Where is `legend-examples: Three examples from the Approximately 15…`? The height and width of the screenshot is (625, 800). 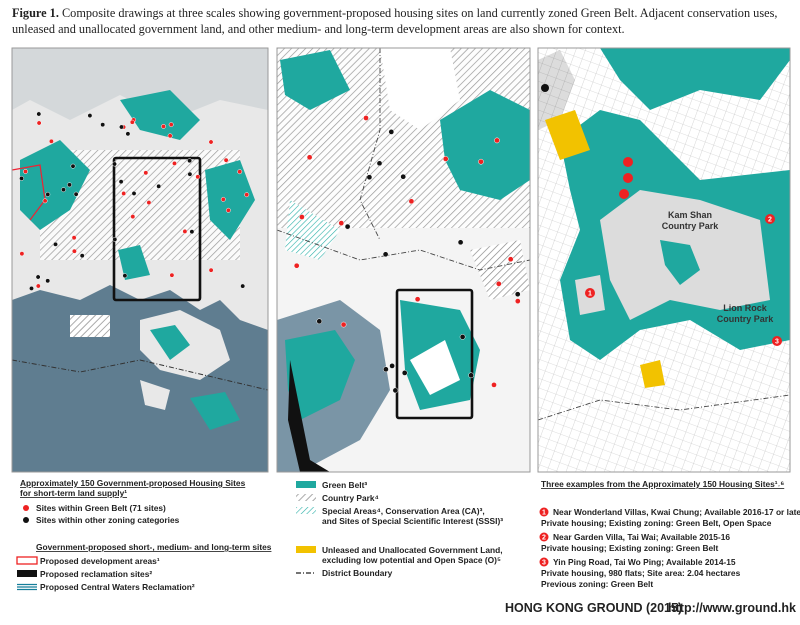 legend-examples: Three examples from the Approximately 15… is located at coordinates (669, 534).